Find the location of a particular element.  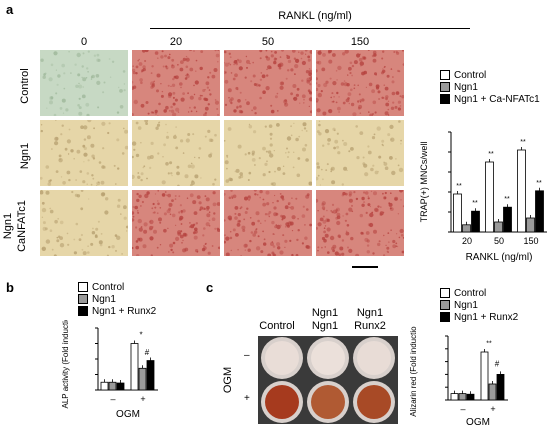

legend-a: Control Ngn1 Ngn1 + Ca-NFATc1 is located at coordinates (490, 88).